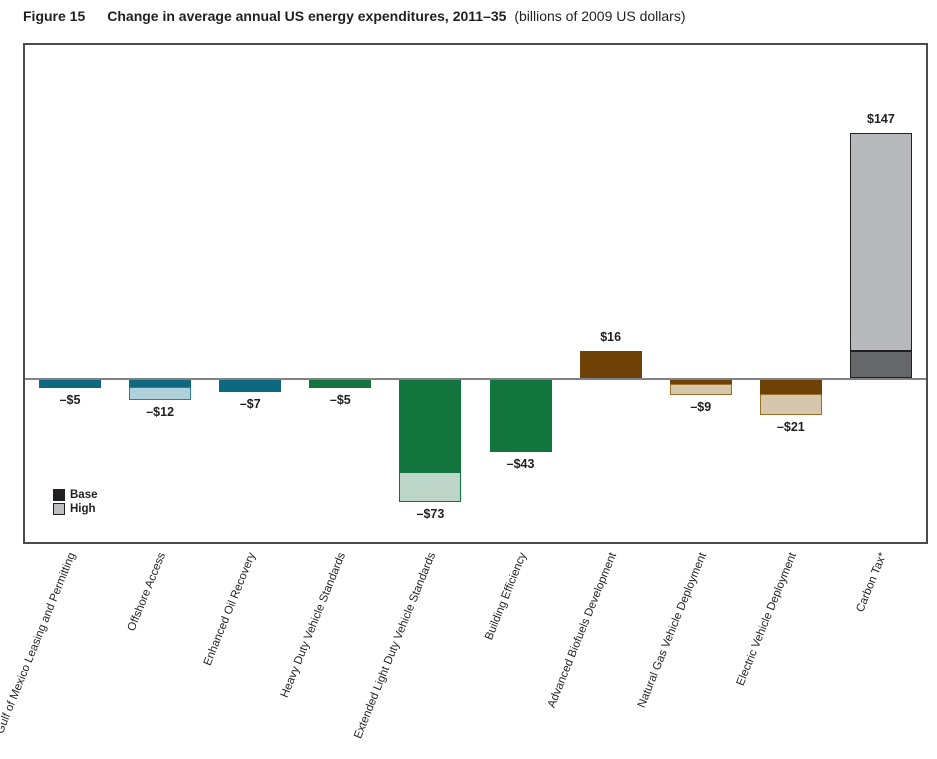 The image size is (937, 759). I want to click on x-axis-category-label: Gulf of Mexico Leasing and Permitting, so click(39, 643).